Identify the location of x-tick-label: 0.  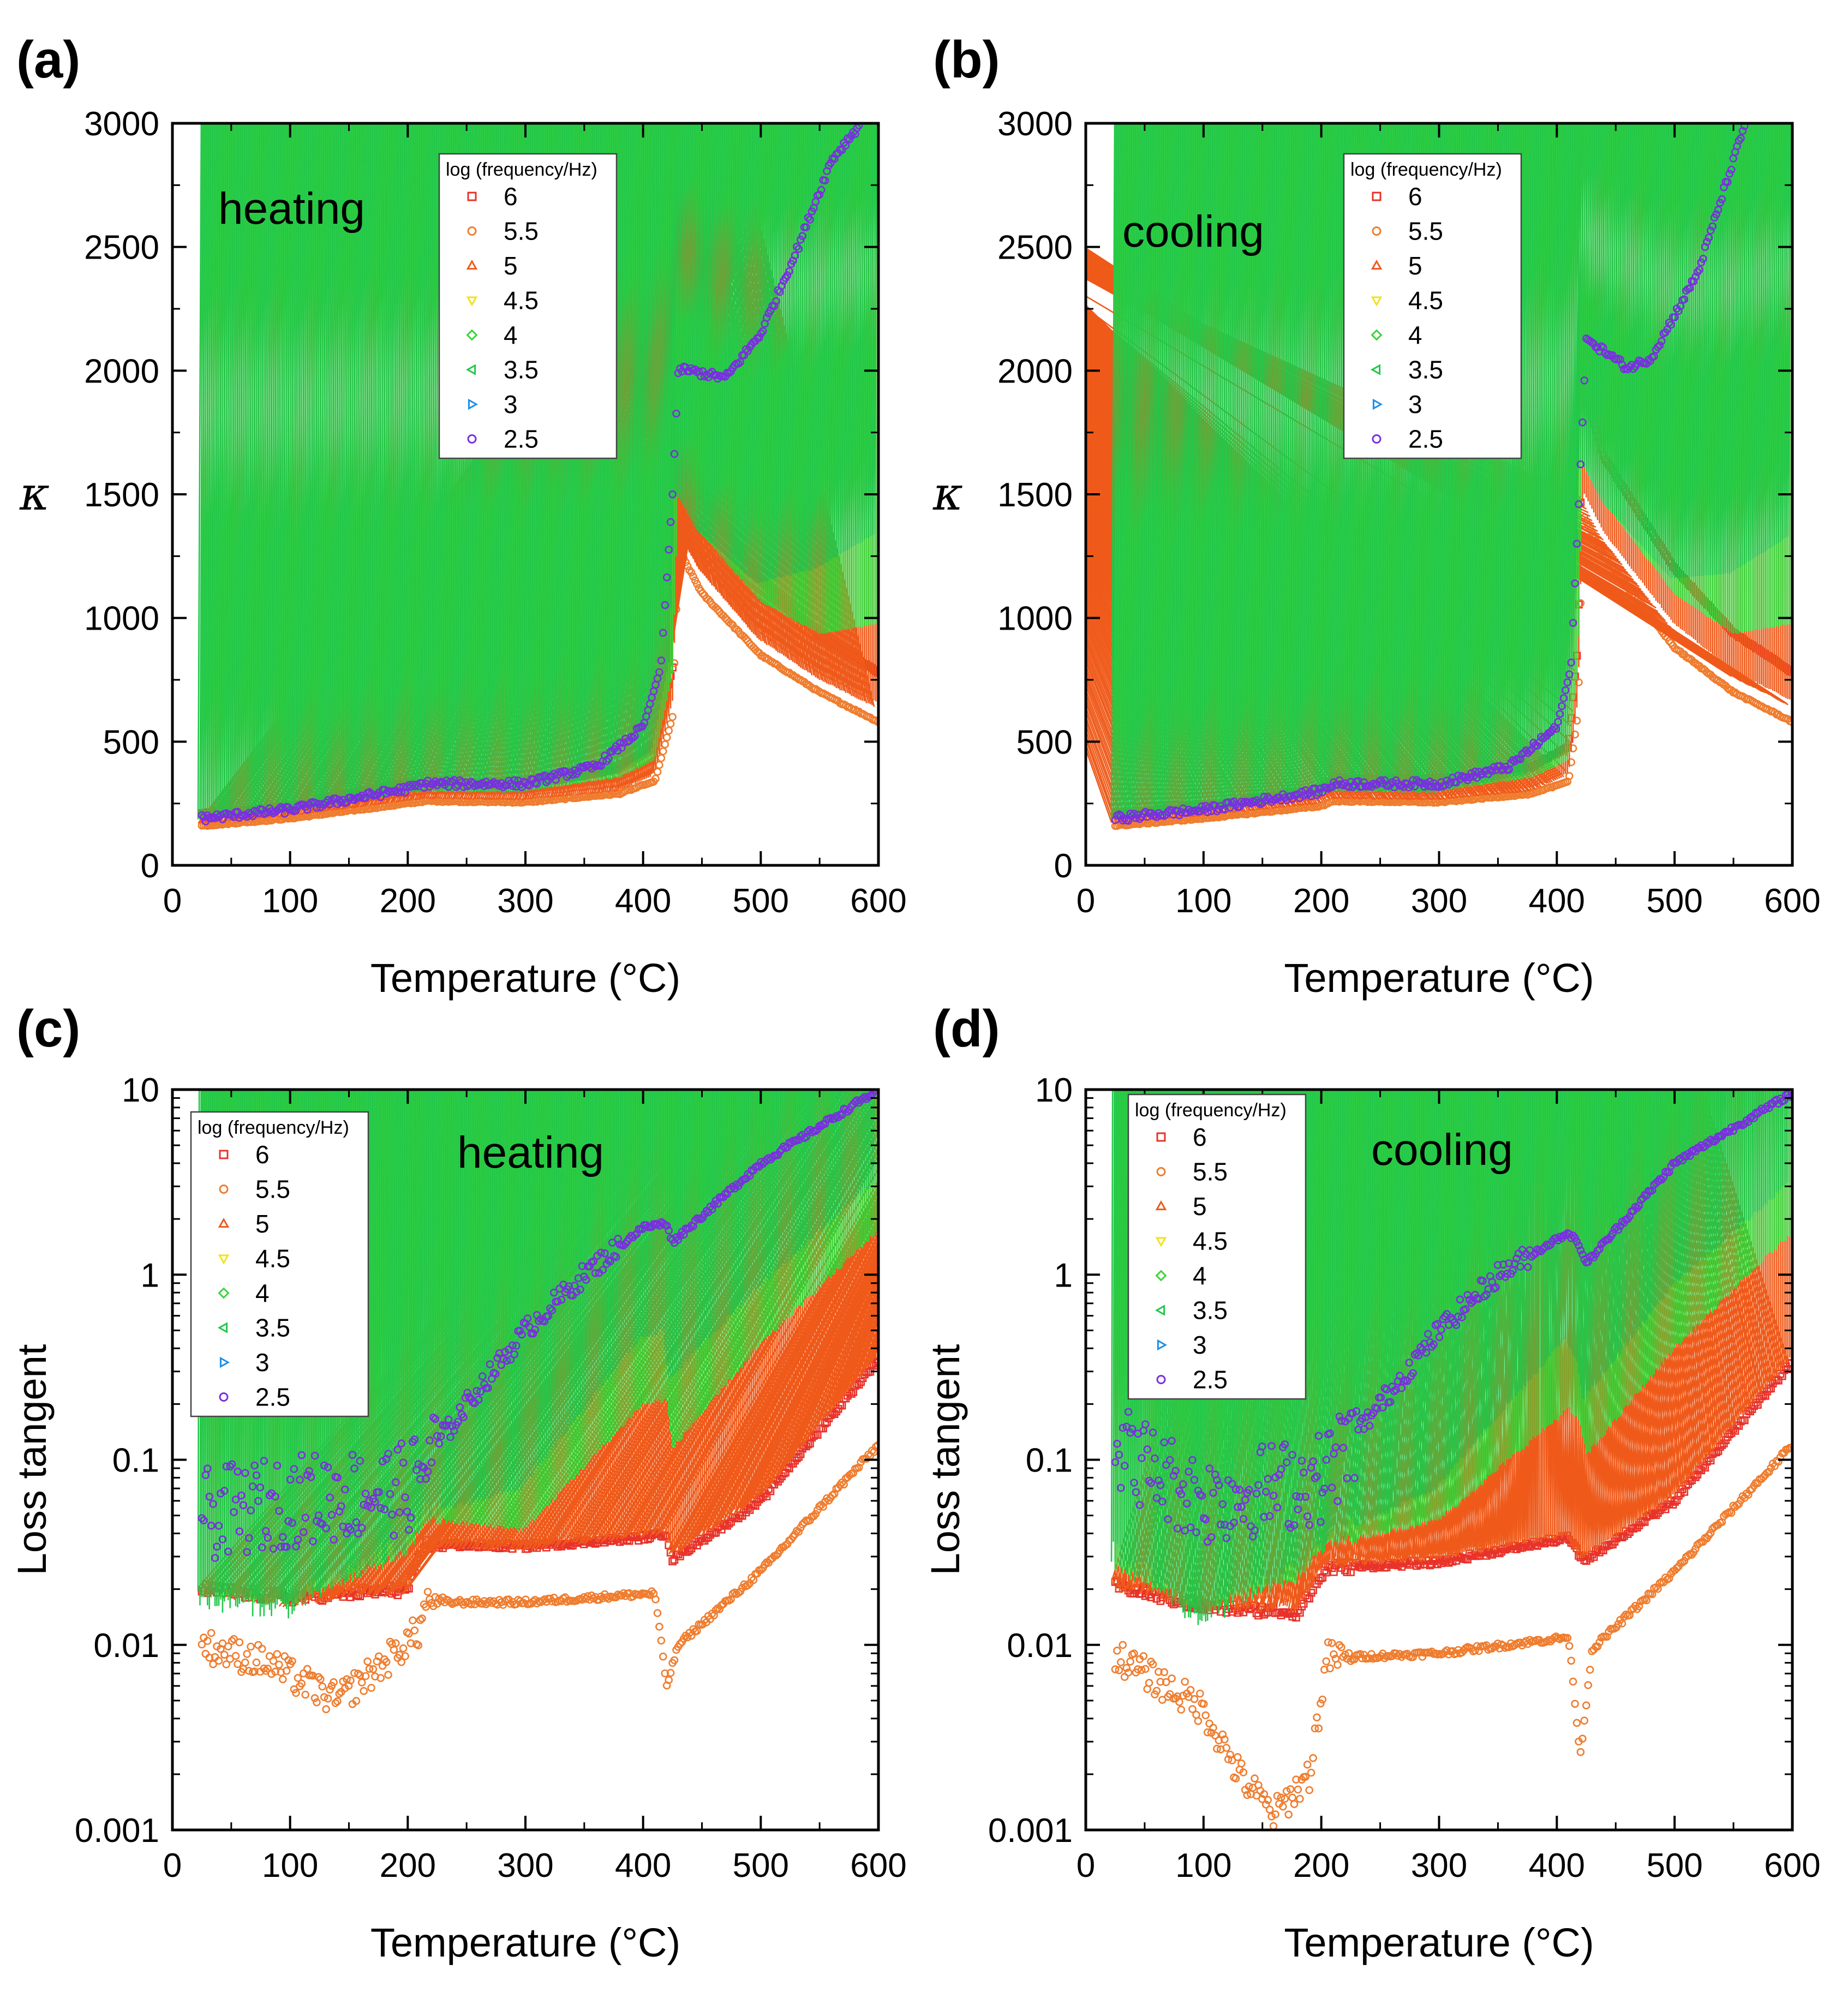
(172, 901).